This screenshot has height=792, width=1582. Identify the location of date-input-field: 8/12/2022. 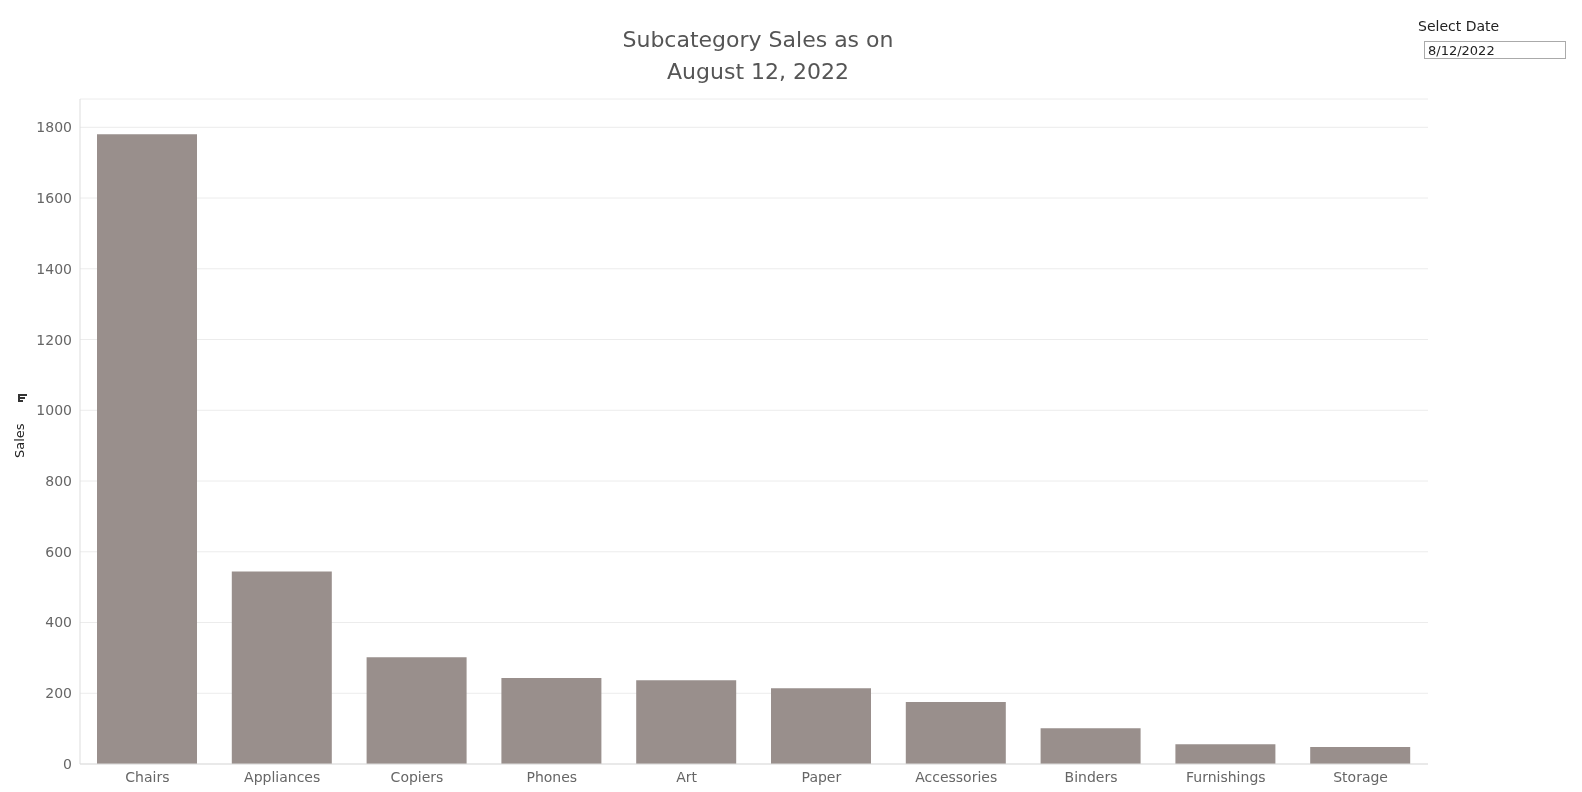
(1495, 50).